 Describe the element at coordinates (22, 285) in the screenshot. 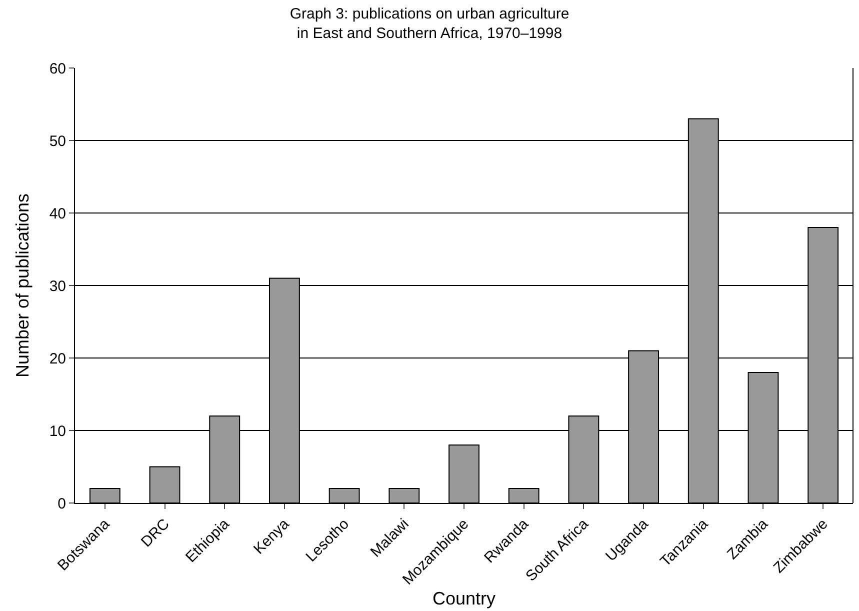

I see `y-axis-title: Number of publications` at that location.